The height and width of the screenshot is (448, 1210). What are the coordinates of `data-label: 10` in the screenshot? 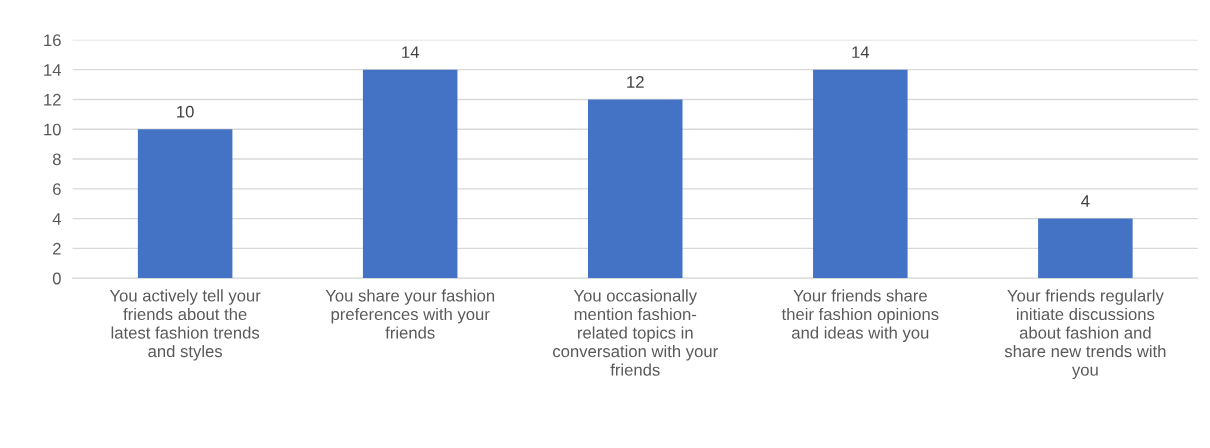 It's located at (185, 111).